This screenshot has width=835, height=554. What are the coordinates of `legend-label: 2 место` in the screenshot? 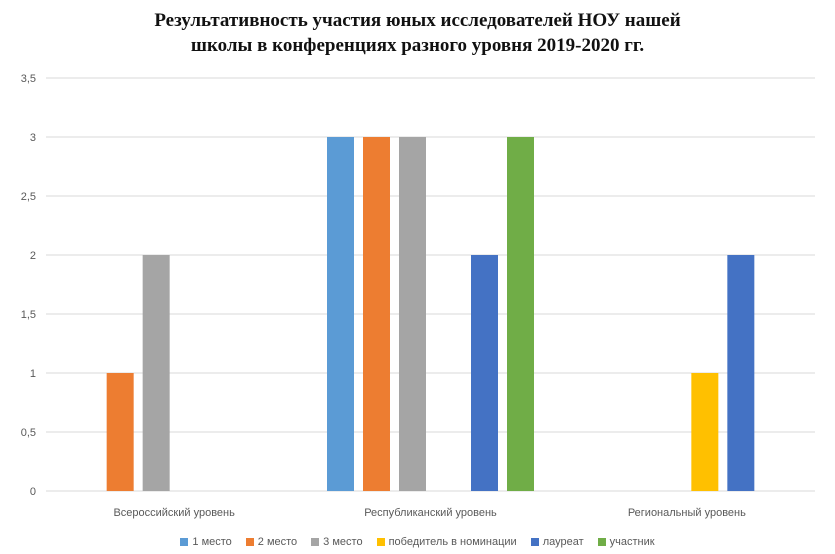 It's located at (277, 542).